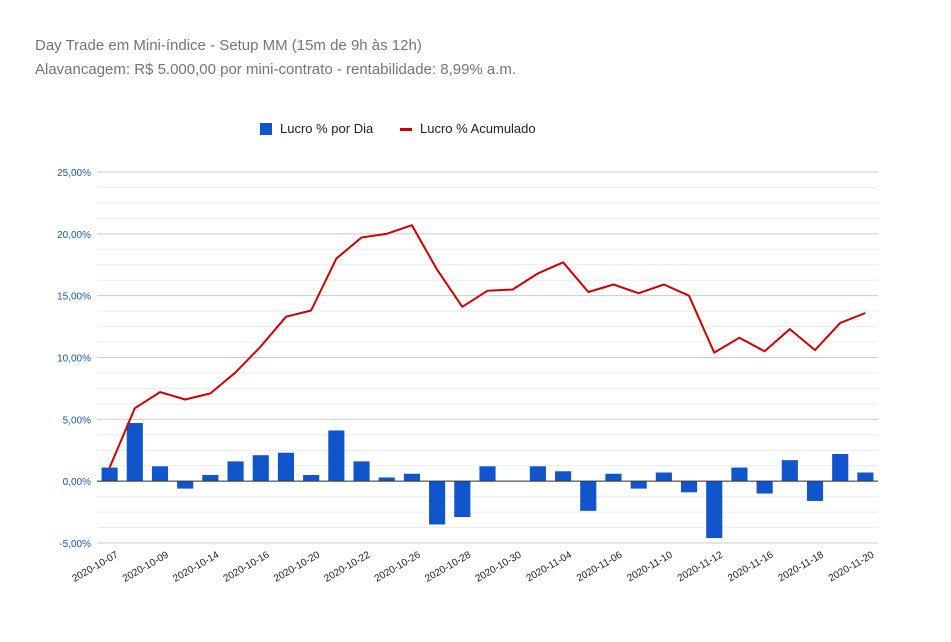  I want to click on x-tick-label: 2020-11-18, so click(802, 566).